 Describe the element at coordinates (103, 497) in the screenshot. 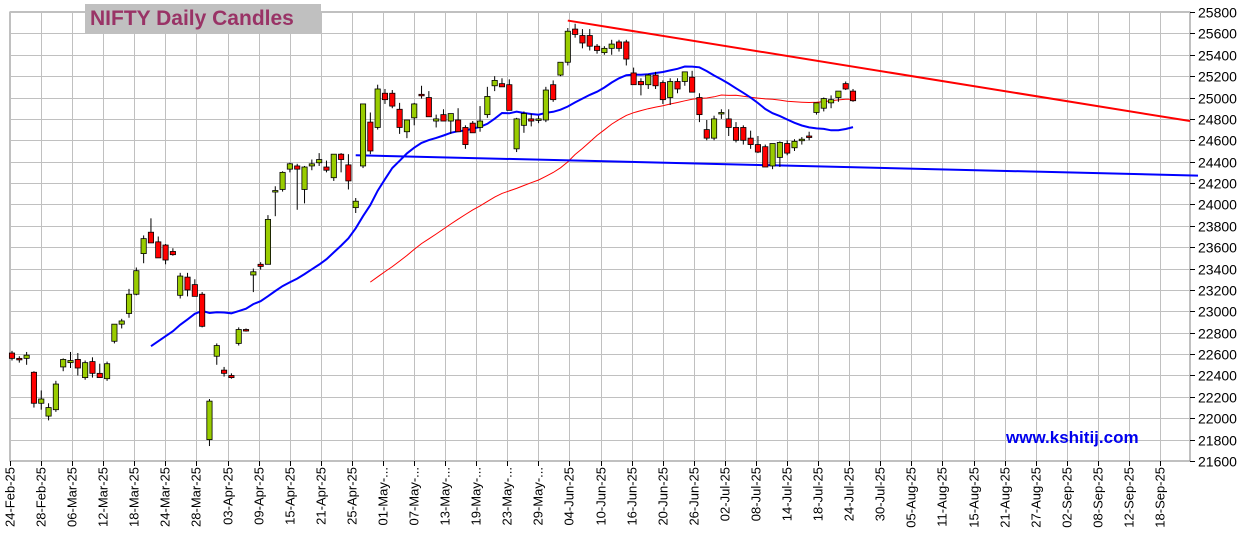

I see `x-tick-label: 12-Mar-25` at that location.